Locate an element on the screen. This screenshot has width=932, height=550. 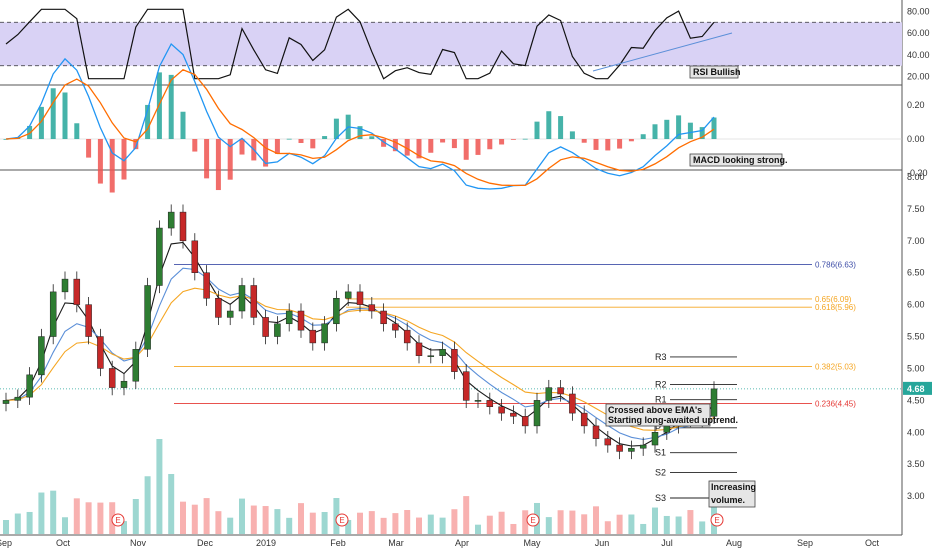
macd-tick-label: 0.20 is located at coordinates (916, 105).